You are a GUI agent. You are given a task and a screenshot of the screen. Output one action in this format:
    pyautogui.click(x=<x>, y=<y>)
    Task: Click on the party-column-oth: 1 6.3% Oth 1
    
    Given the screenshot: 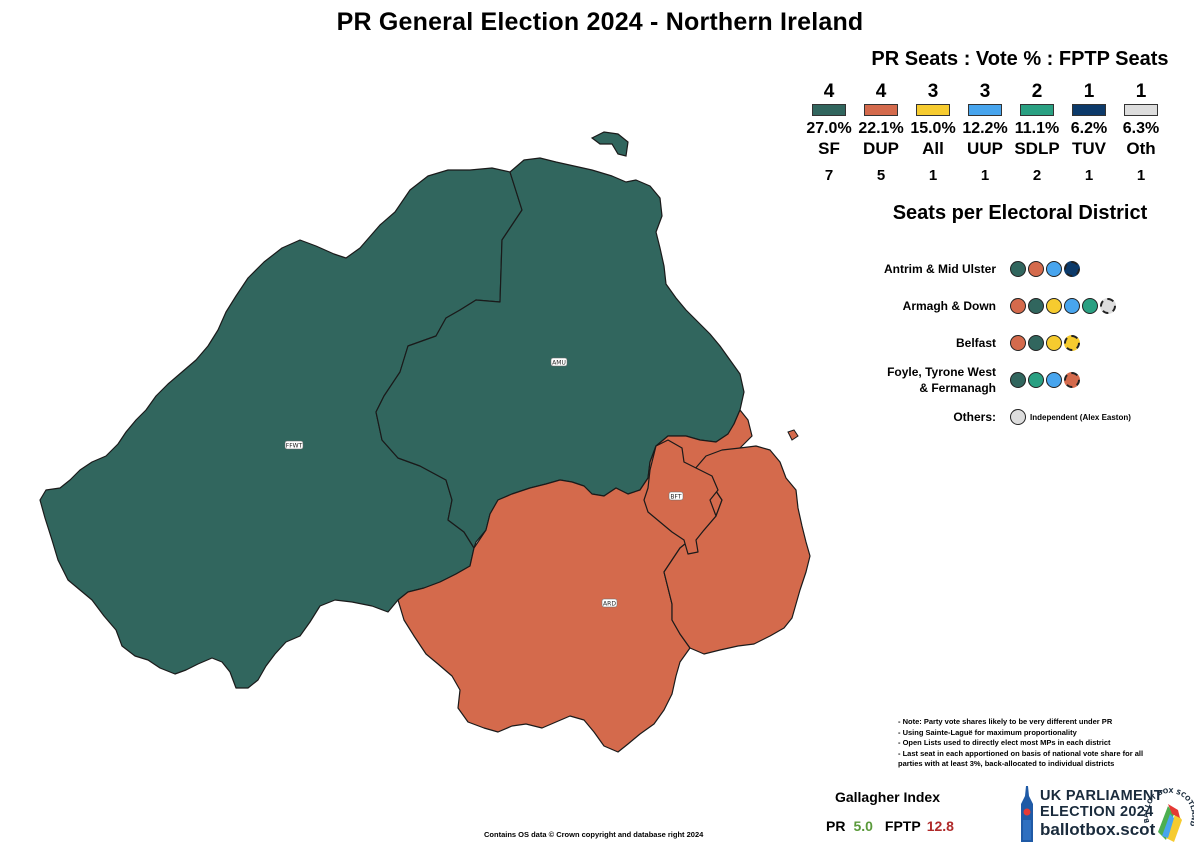 What is the action you would take?
    pyautogui.click(x=1141, y=134)
    